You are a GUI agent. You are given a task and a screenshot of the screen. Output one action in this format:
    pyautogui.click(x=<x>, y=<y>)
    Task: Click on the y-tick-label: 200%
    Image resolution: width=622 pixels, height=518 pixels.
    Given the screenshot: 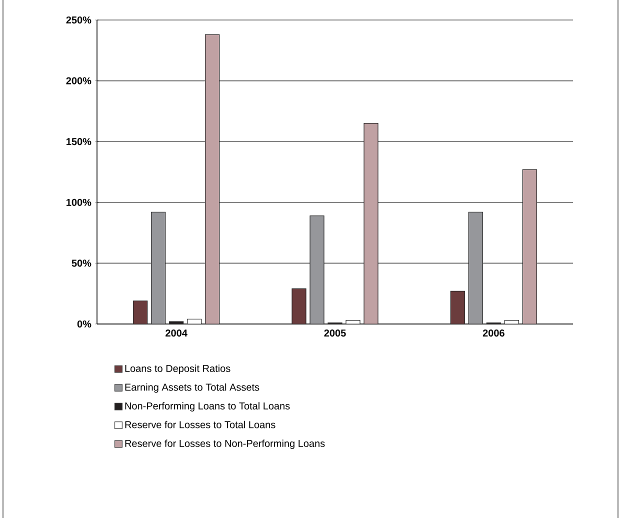 What is the action you would take?
    pyautogui.click(x=79, y=80)
    